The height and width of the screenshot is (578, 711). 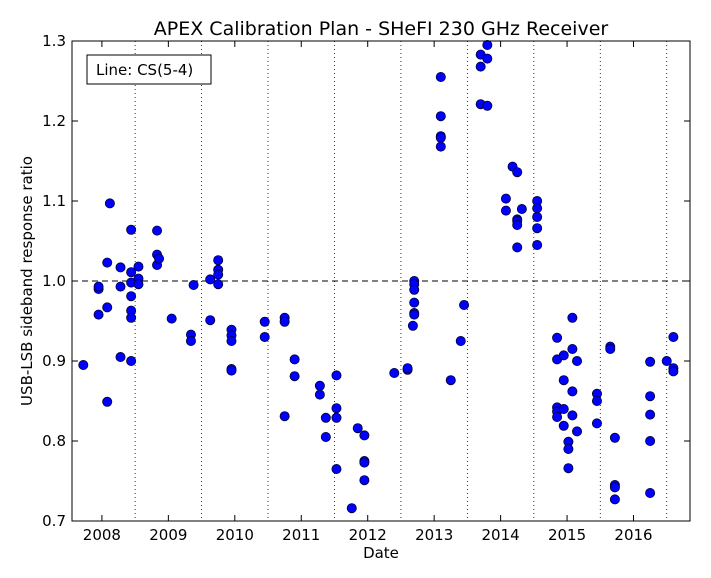 I want to click on y-tick-label: 1.3, so click(x=54, y=41).